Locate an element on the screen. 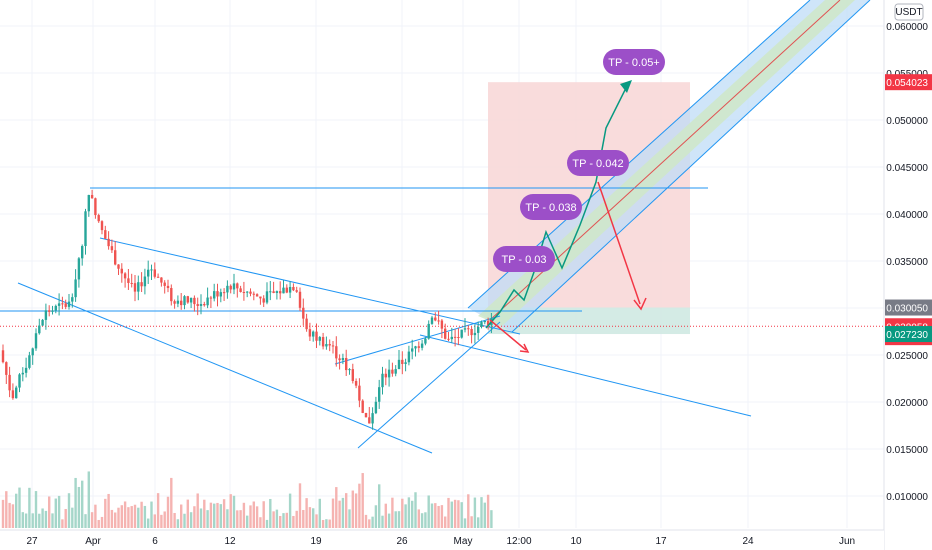 The width and height of the screenshot is (932, 550). tp-label-003: TP - 0.03 is located at coordinates (524, 259).